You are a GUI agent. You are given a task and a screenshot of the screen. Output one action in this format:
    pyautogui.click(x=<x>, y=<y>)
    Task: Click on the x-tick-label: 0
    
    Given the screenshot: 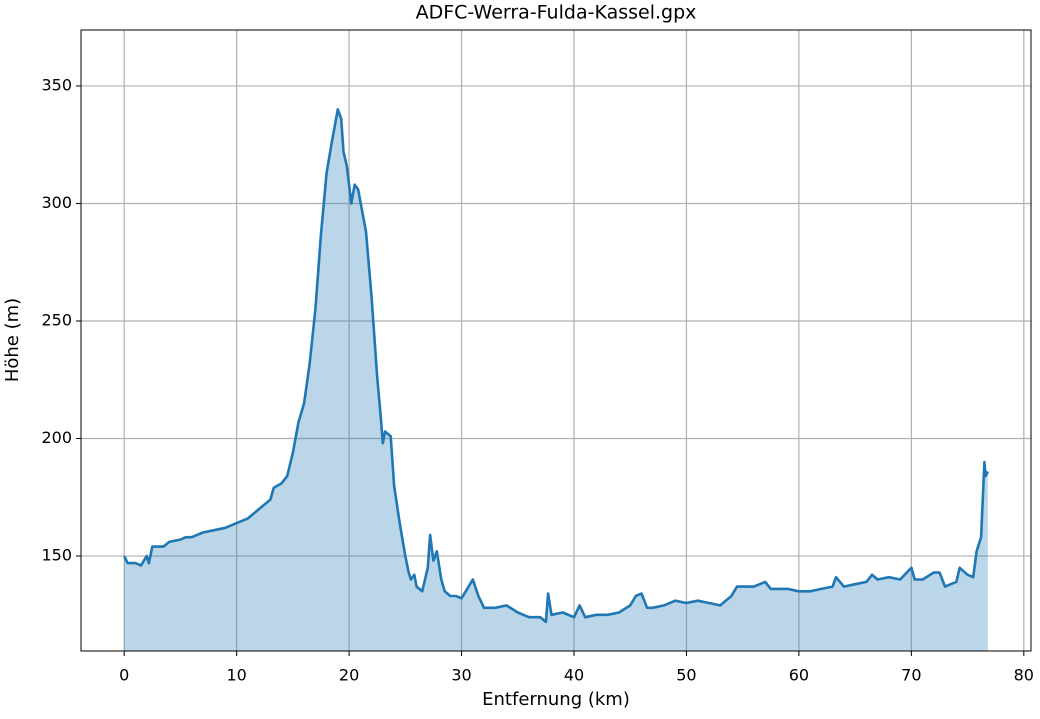 What is the action you would take?
    pyautogui.click(x=124, y=675)
    